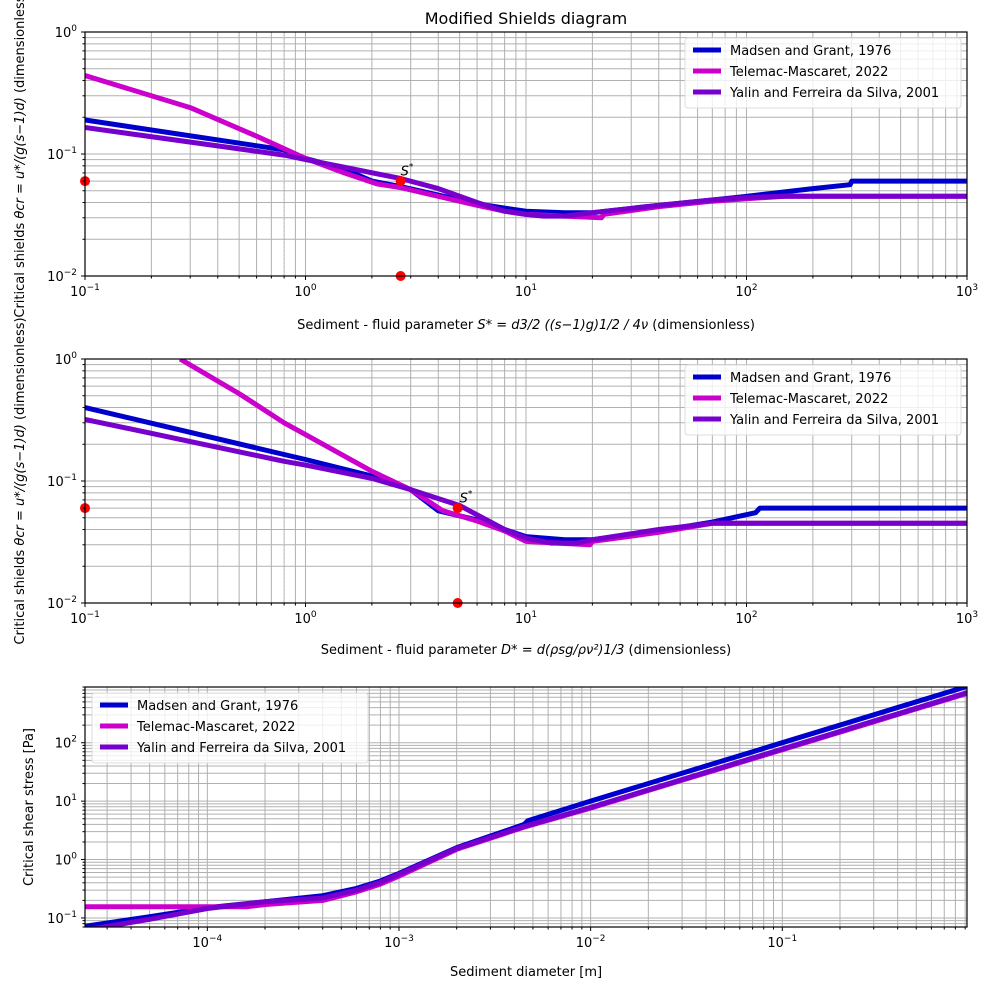 The height and width of the screenshot is (989, 989). What do you see at coordinates (29, 807) in the screenshot?
I see `y-axis-label: Critical shear stress [Pa]` at bounding box center [29, 807].